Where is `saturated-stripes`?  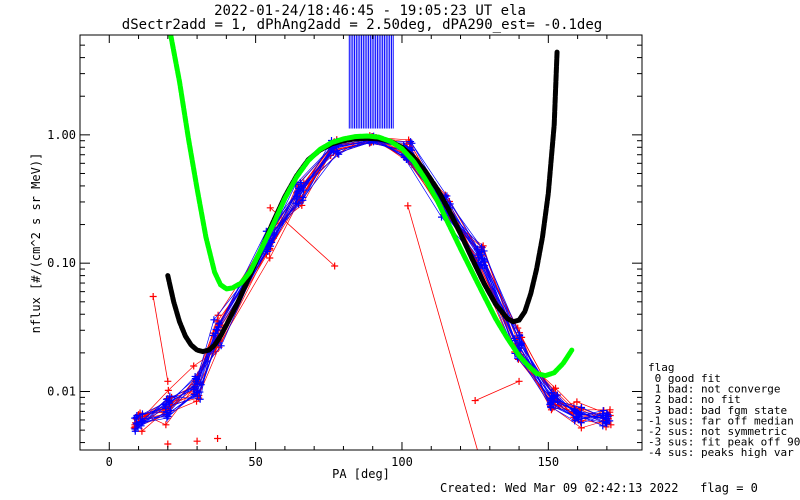
saturated-stripes is located at coordinates (371, 82).